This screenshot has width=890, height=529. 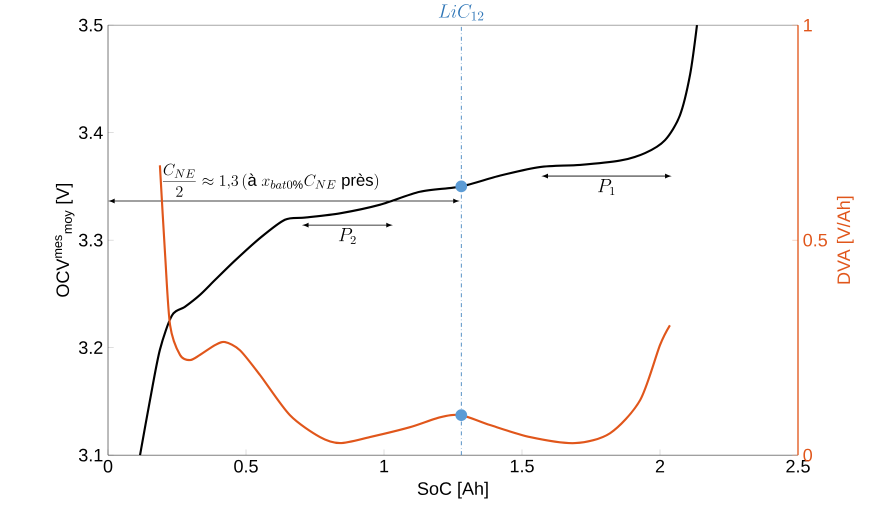 What do you see at coordinates (845, 240) in the screenshot?
I see `y2-axis-title: DVA [V/Ah]` at bounding box center [845, 240].